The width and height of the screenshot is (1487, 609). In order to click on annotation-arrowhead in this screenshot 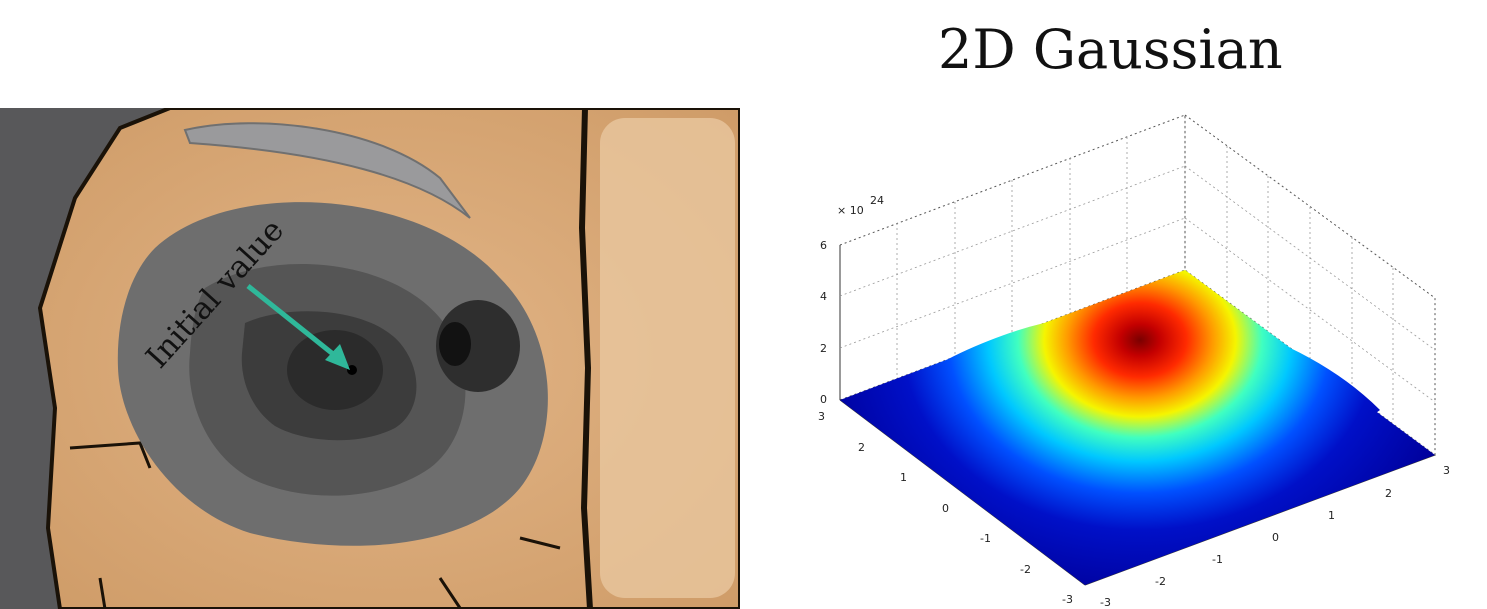, I will do `click(337, 357)`.